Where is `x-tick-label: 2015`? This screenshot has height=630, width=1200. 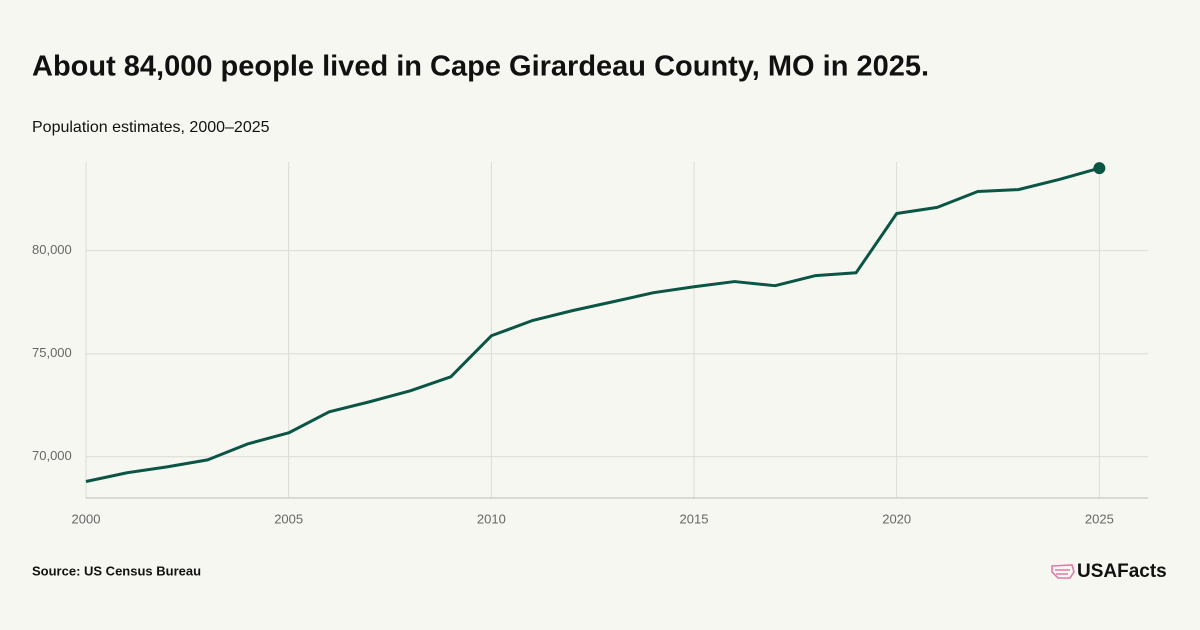
x-tick-label: 2015 is located at coordinates (694, 518).